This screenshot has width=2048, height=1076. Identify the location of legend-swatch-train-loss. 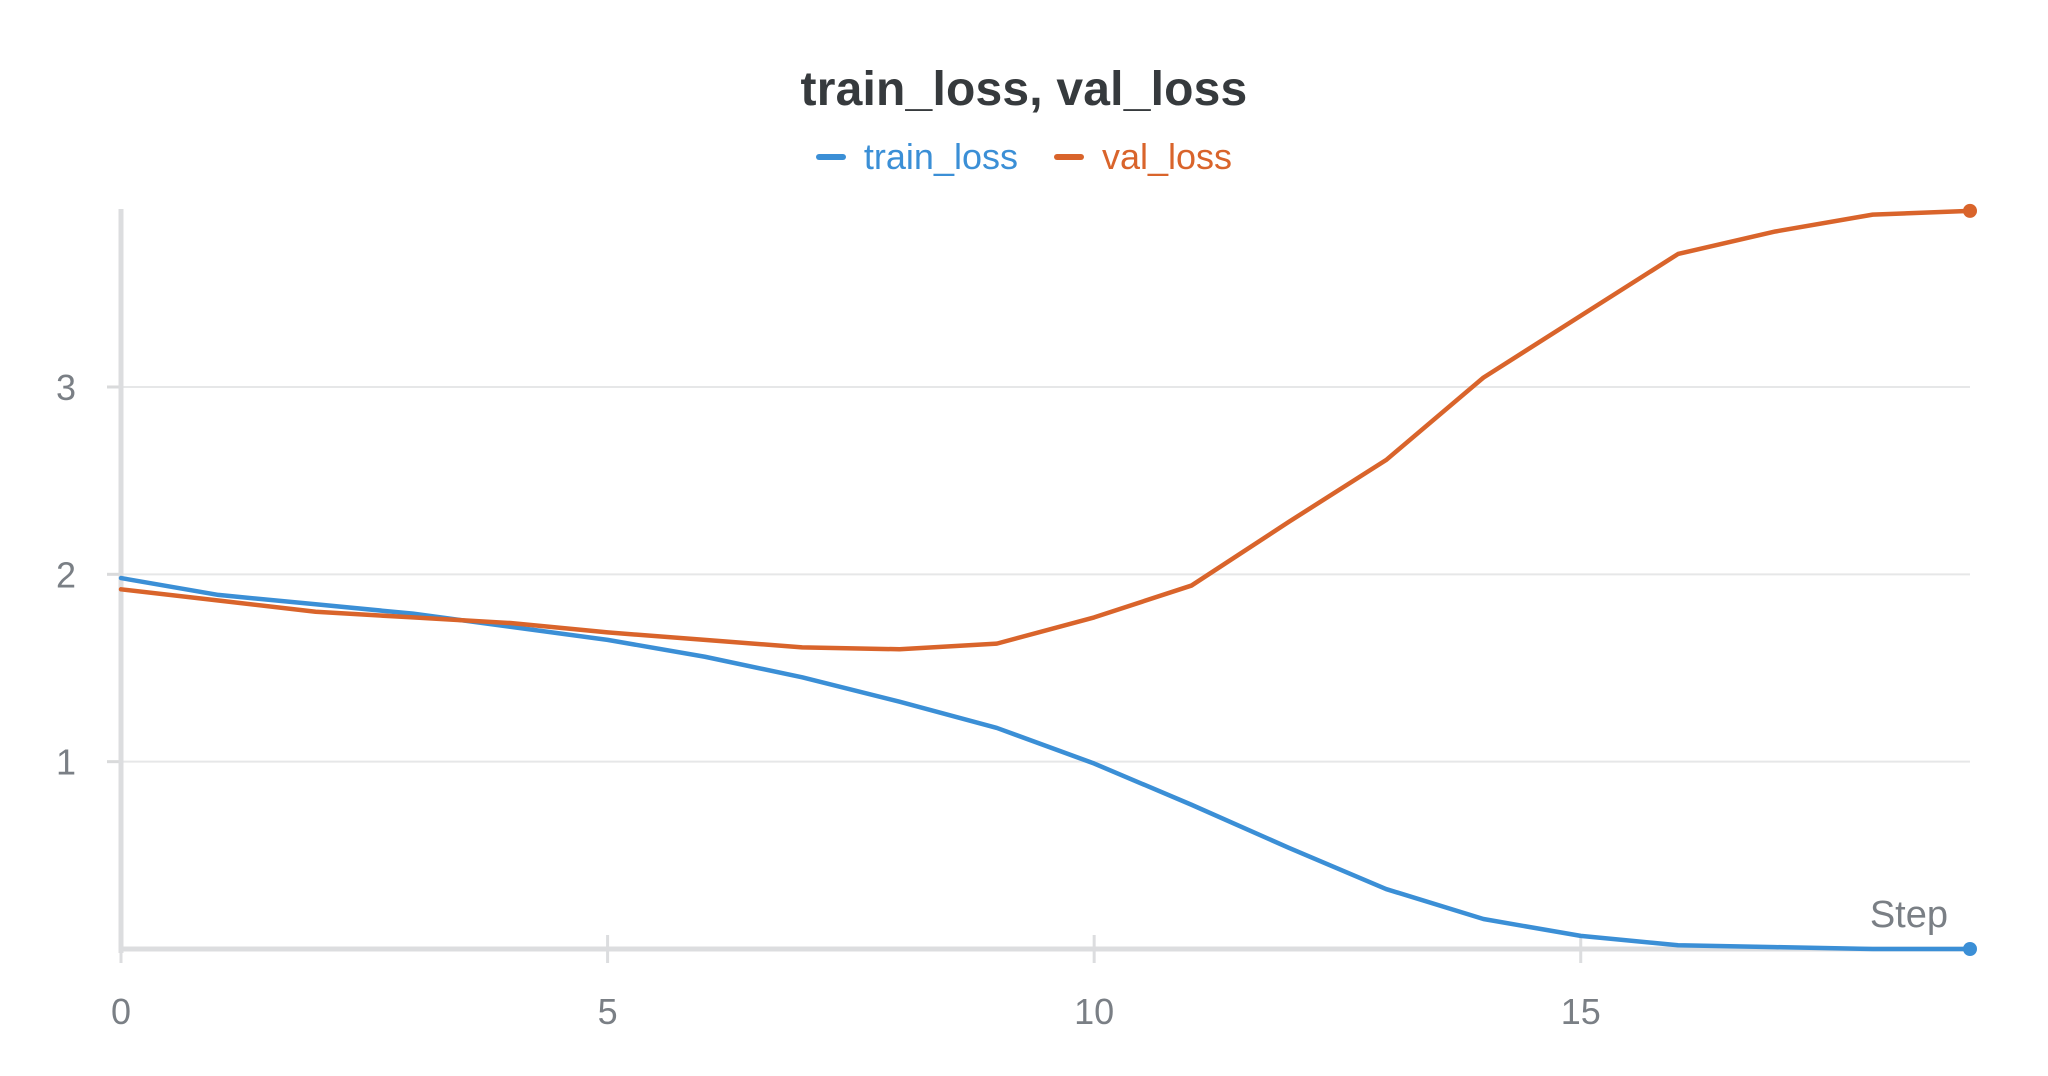
(830, 157).